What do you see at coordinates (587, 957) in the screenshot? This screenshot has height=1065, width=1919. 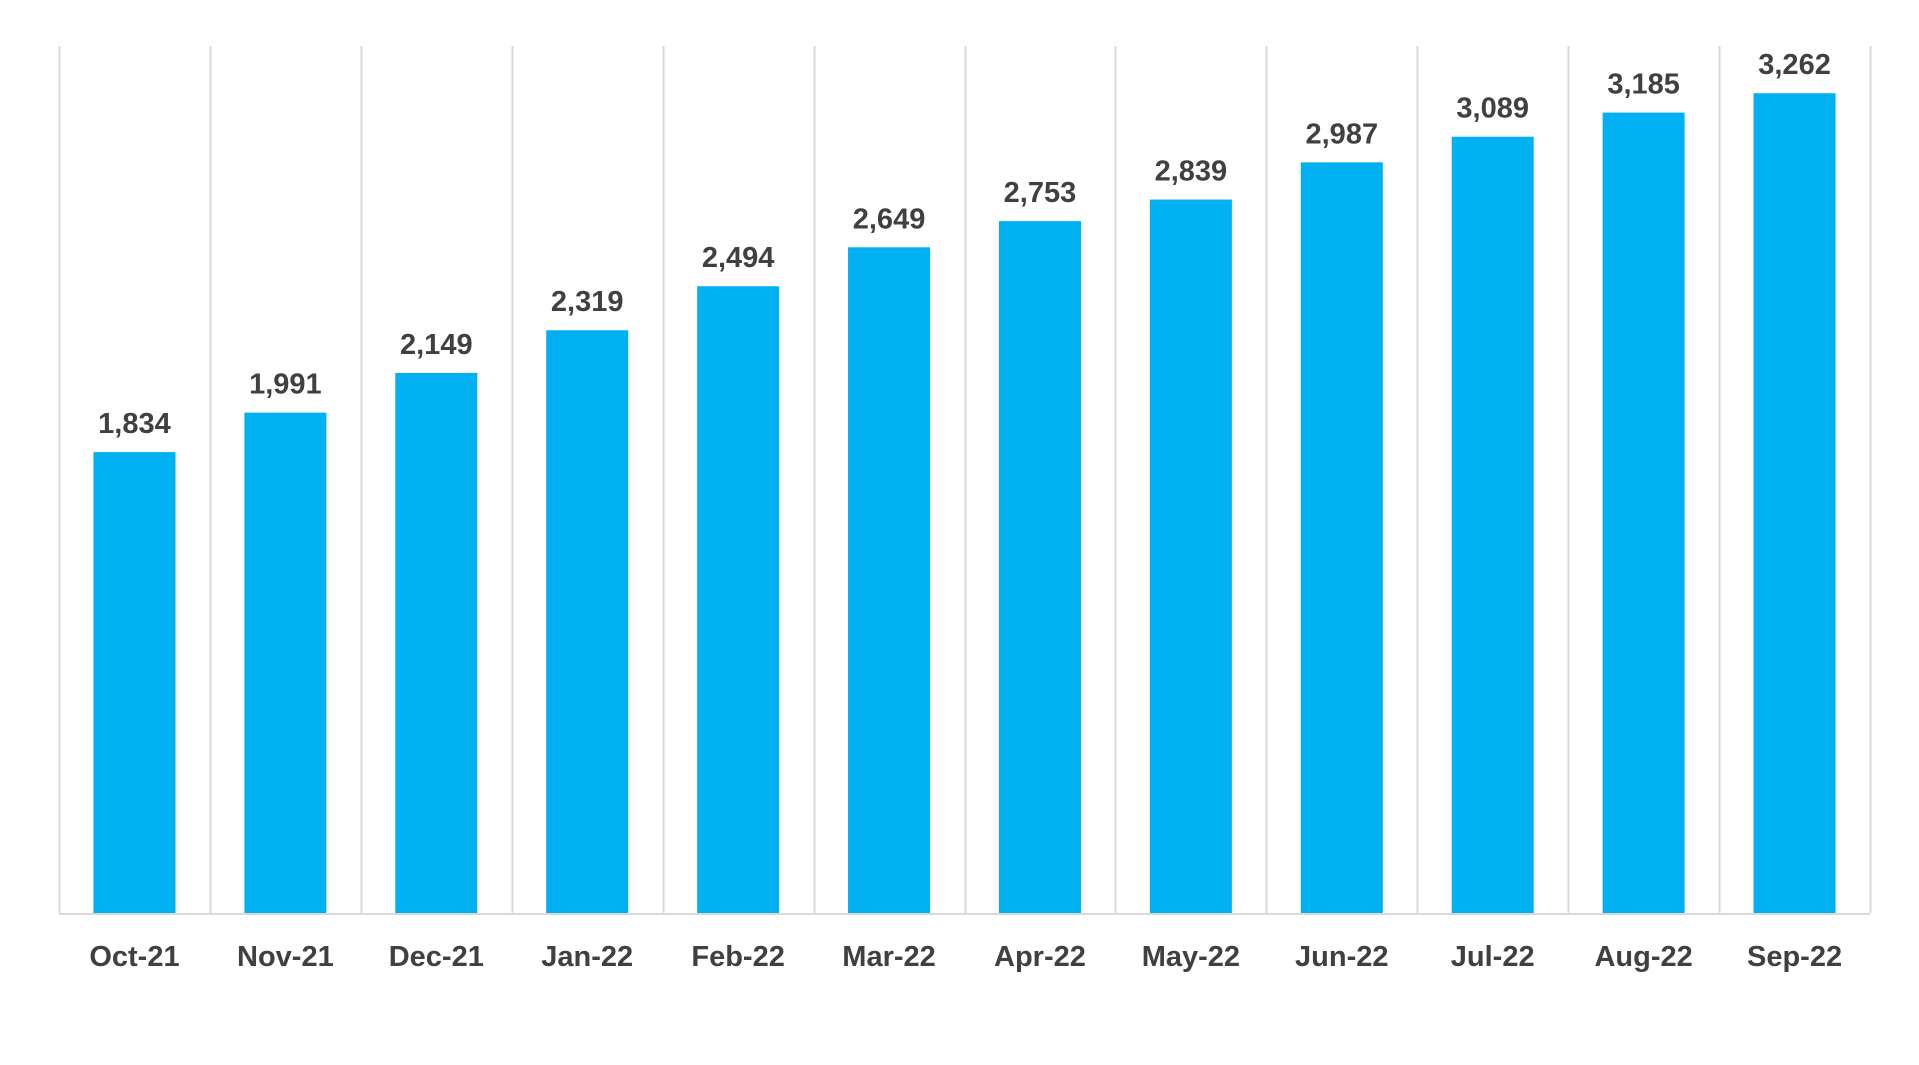 I see `x-tick-label: Jan-22` at bounding box center [587, 957].